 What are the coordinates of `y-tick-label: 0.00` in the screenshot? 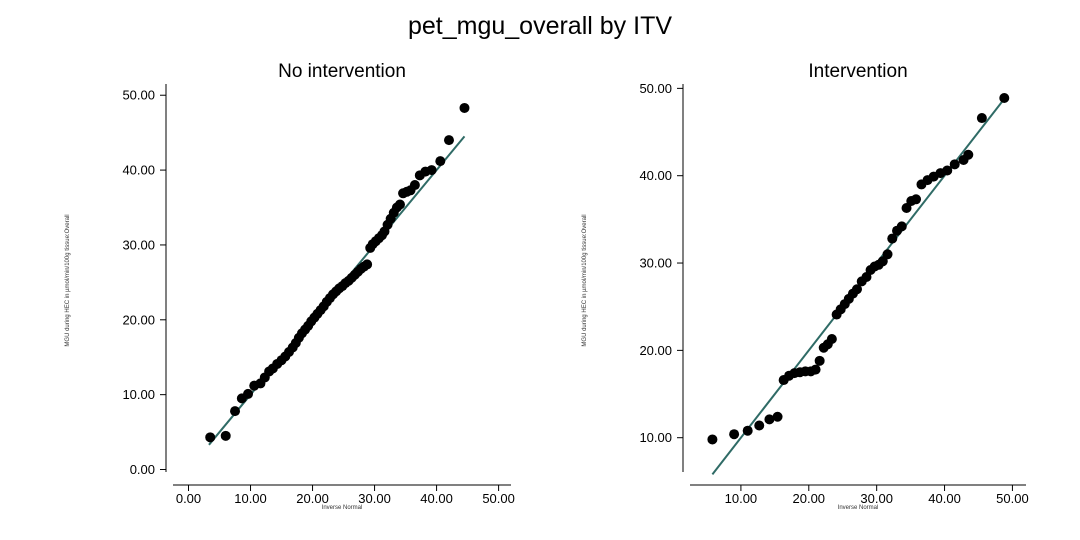 It's located at (142, 469).